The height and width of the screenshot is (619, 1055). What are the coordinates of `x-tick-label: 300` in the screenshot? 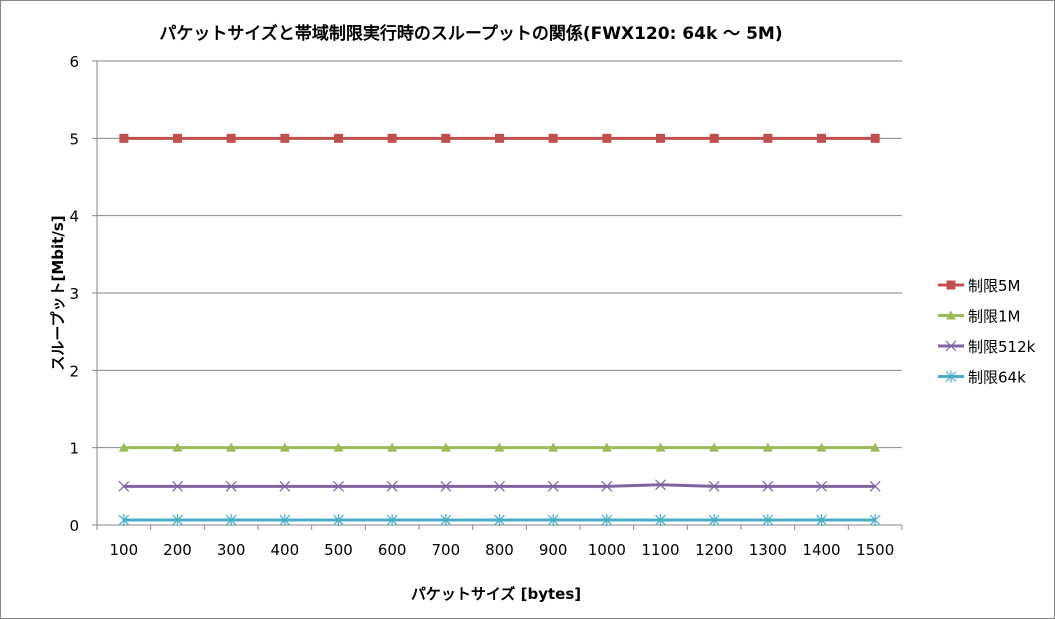 It's located at (231, 550).